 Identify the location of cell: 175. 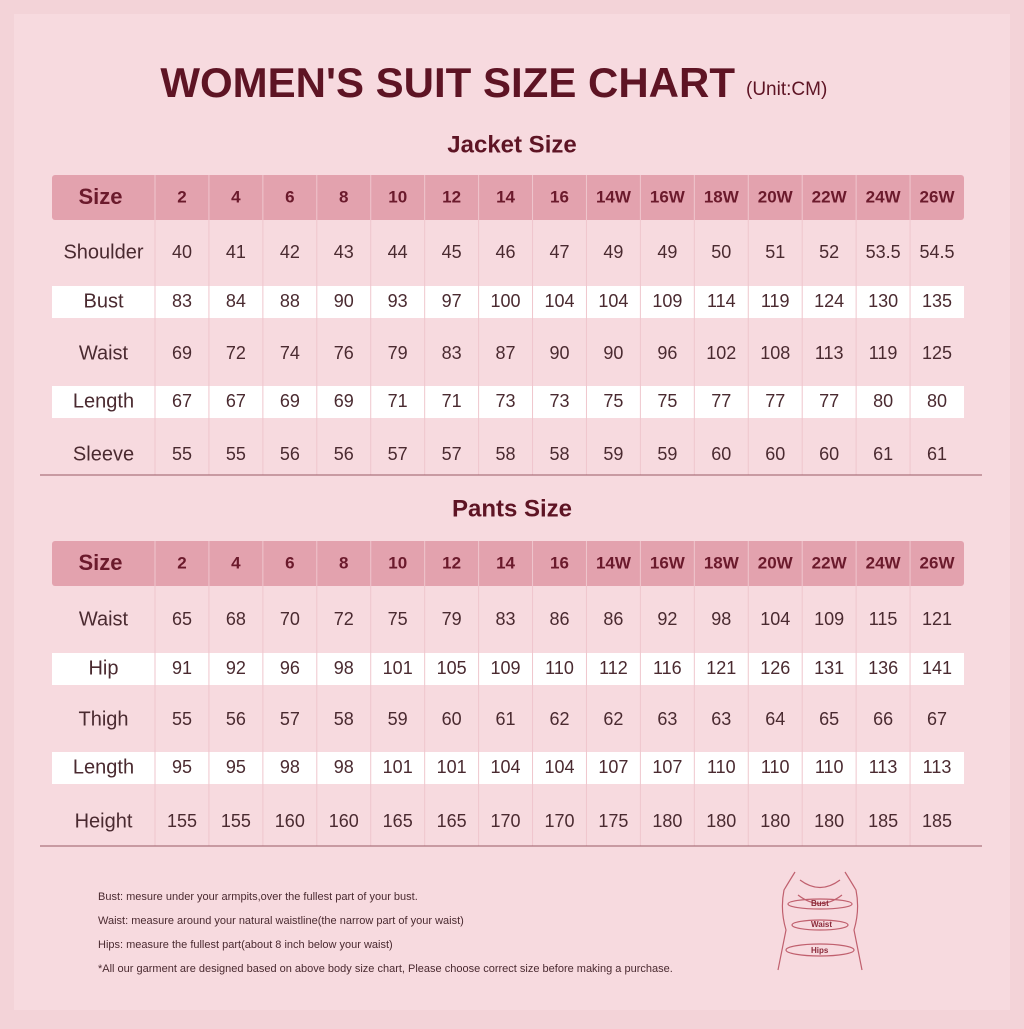
(613, 821).